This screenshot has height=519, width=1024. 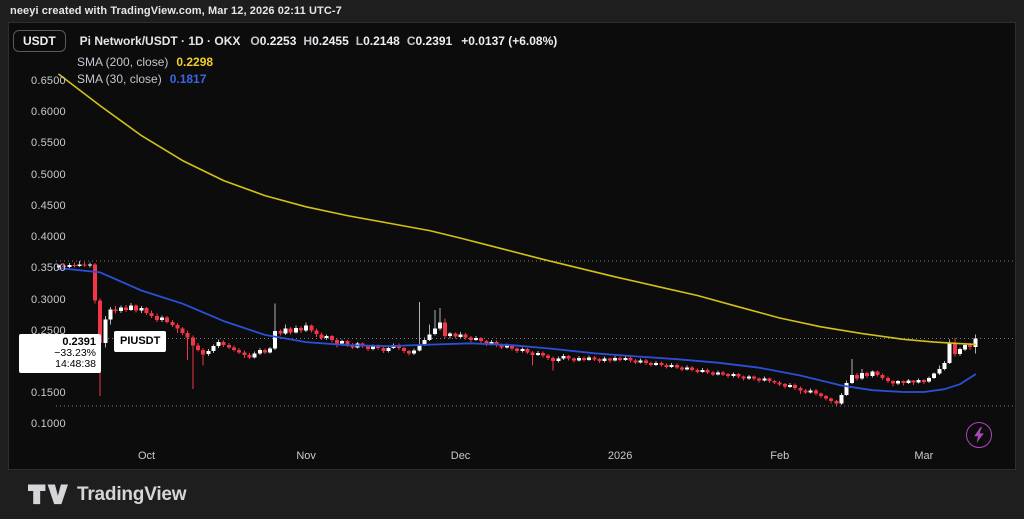 What do you see at coordinates (140, 341) in the screenshot?
I see `ticker-tag: PIUSDT` at bounding box center [140, 341].